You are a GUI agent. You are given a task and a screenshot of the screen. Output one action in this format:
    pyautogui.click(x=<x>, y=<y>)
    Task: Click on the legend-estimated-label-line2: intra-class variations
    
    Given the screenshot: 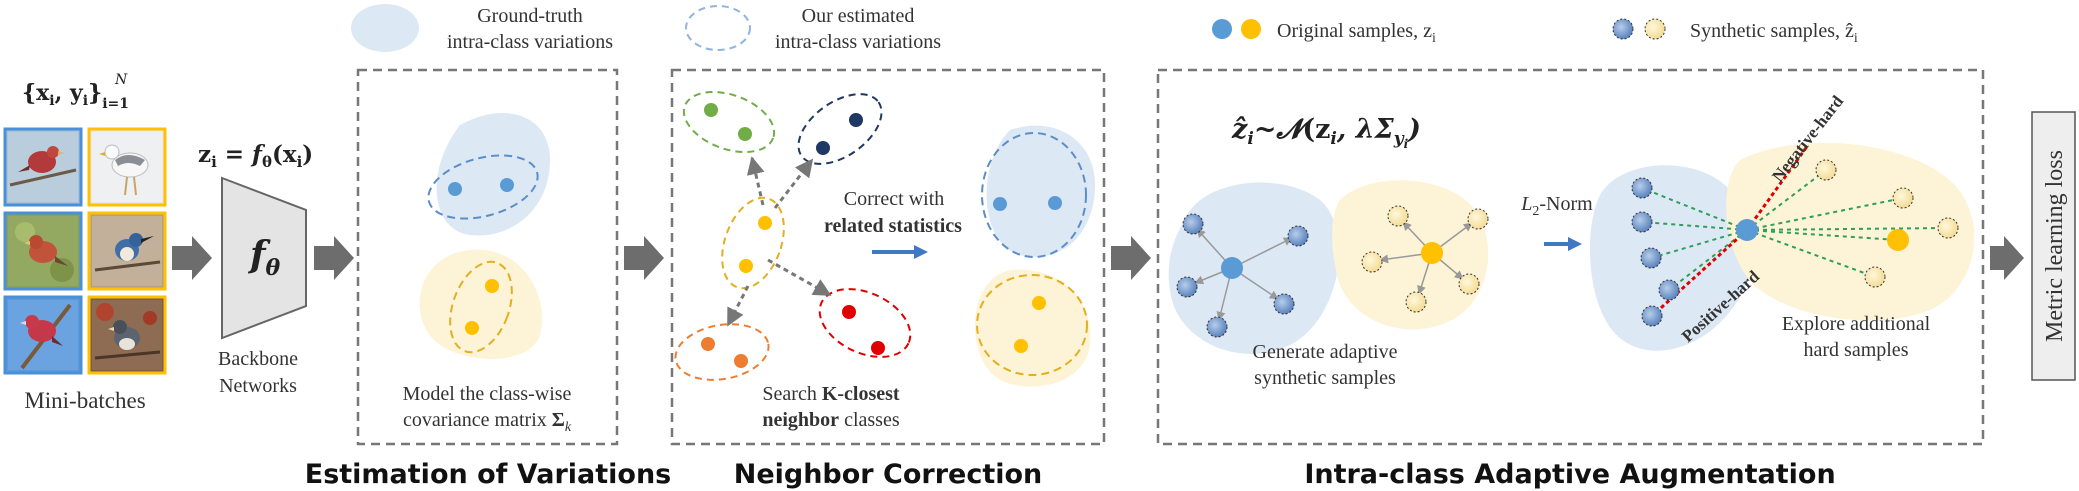 What is the action you would take?
    pyautogui.click(x=858, y=42)
    